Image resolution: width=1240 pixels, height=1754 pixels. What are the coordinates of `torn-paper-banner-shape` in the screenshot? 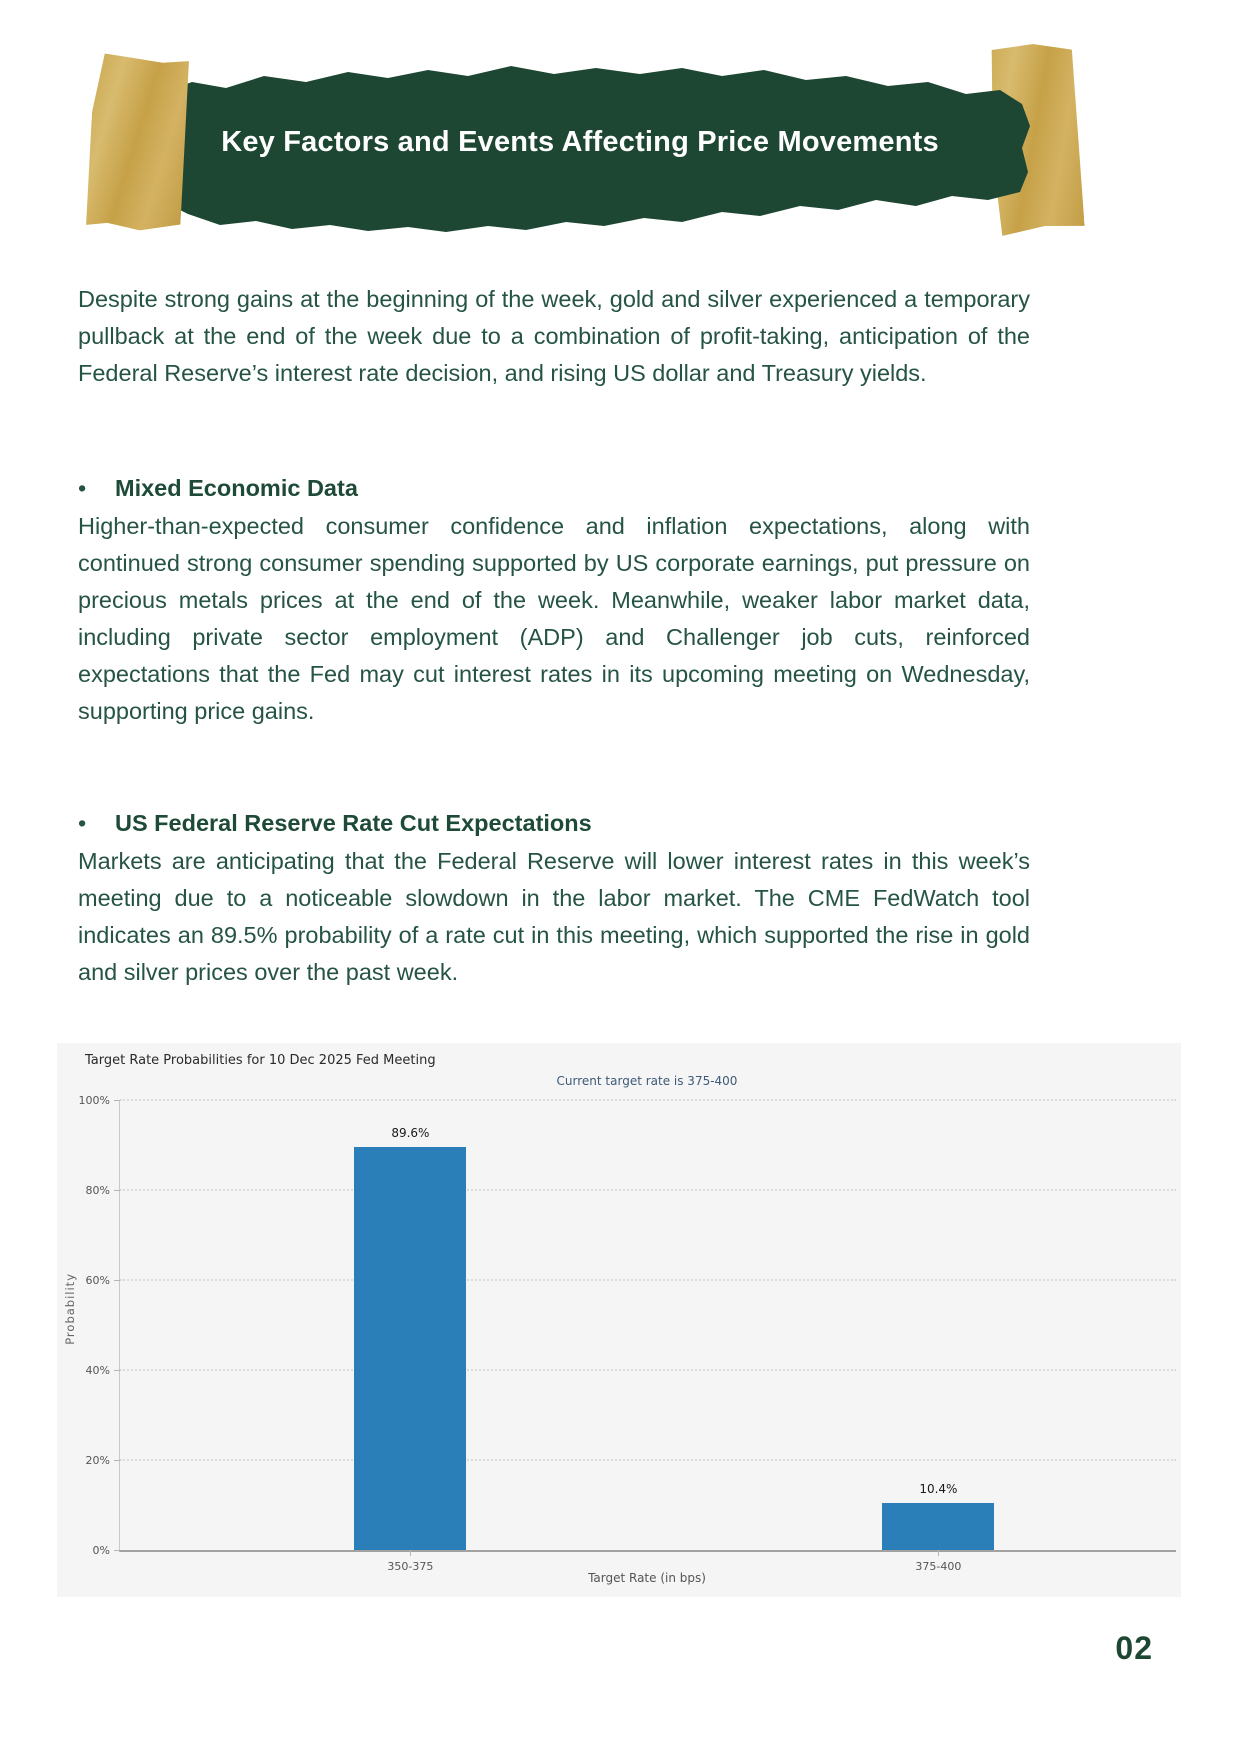 It's located at (585, 149).